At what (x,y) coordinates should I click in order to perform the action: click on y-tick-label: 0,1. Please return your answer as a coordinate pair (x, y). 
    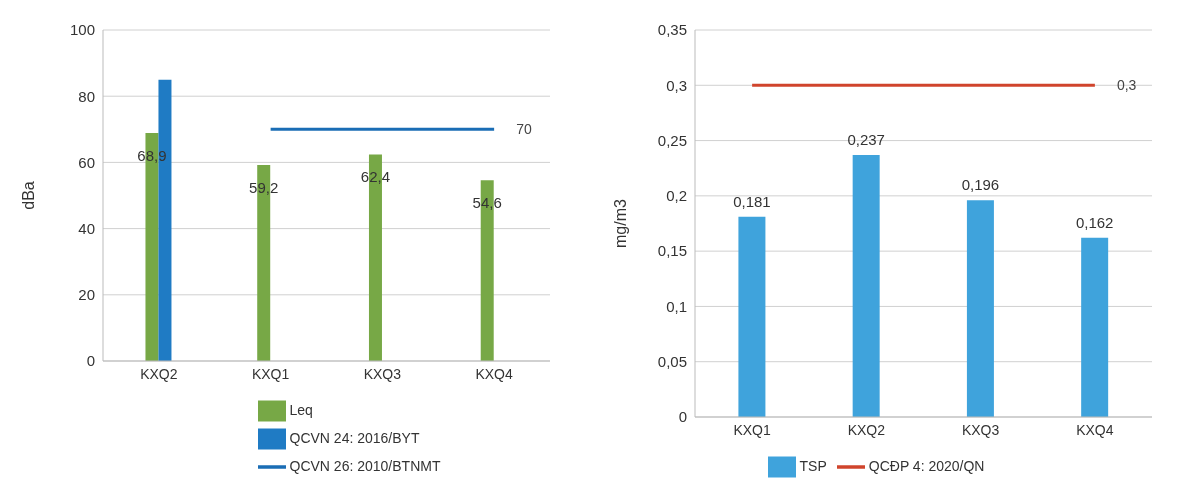
    Looking at the image, I should click on (676, 306).